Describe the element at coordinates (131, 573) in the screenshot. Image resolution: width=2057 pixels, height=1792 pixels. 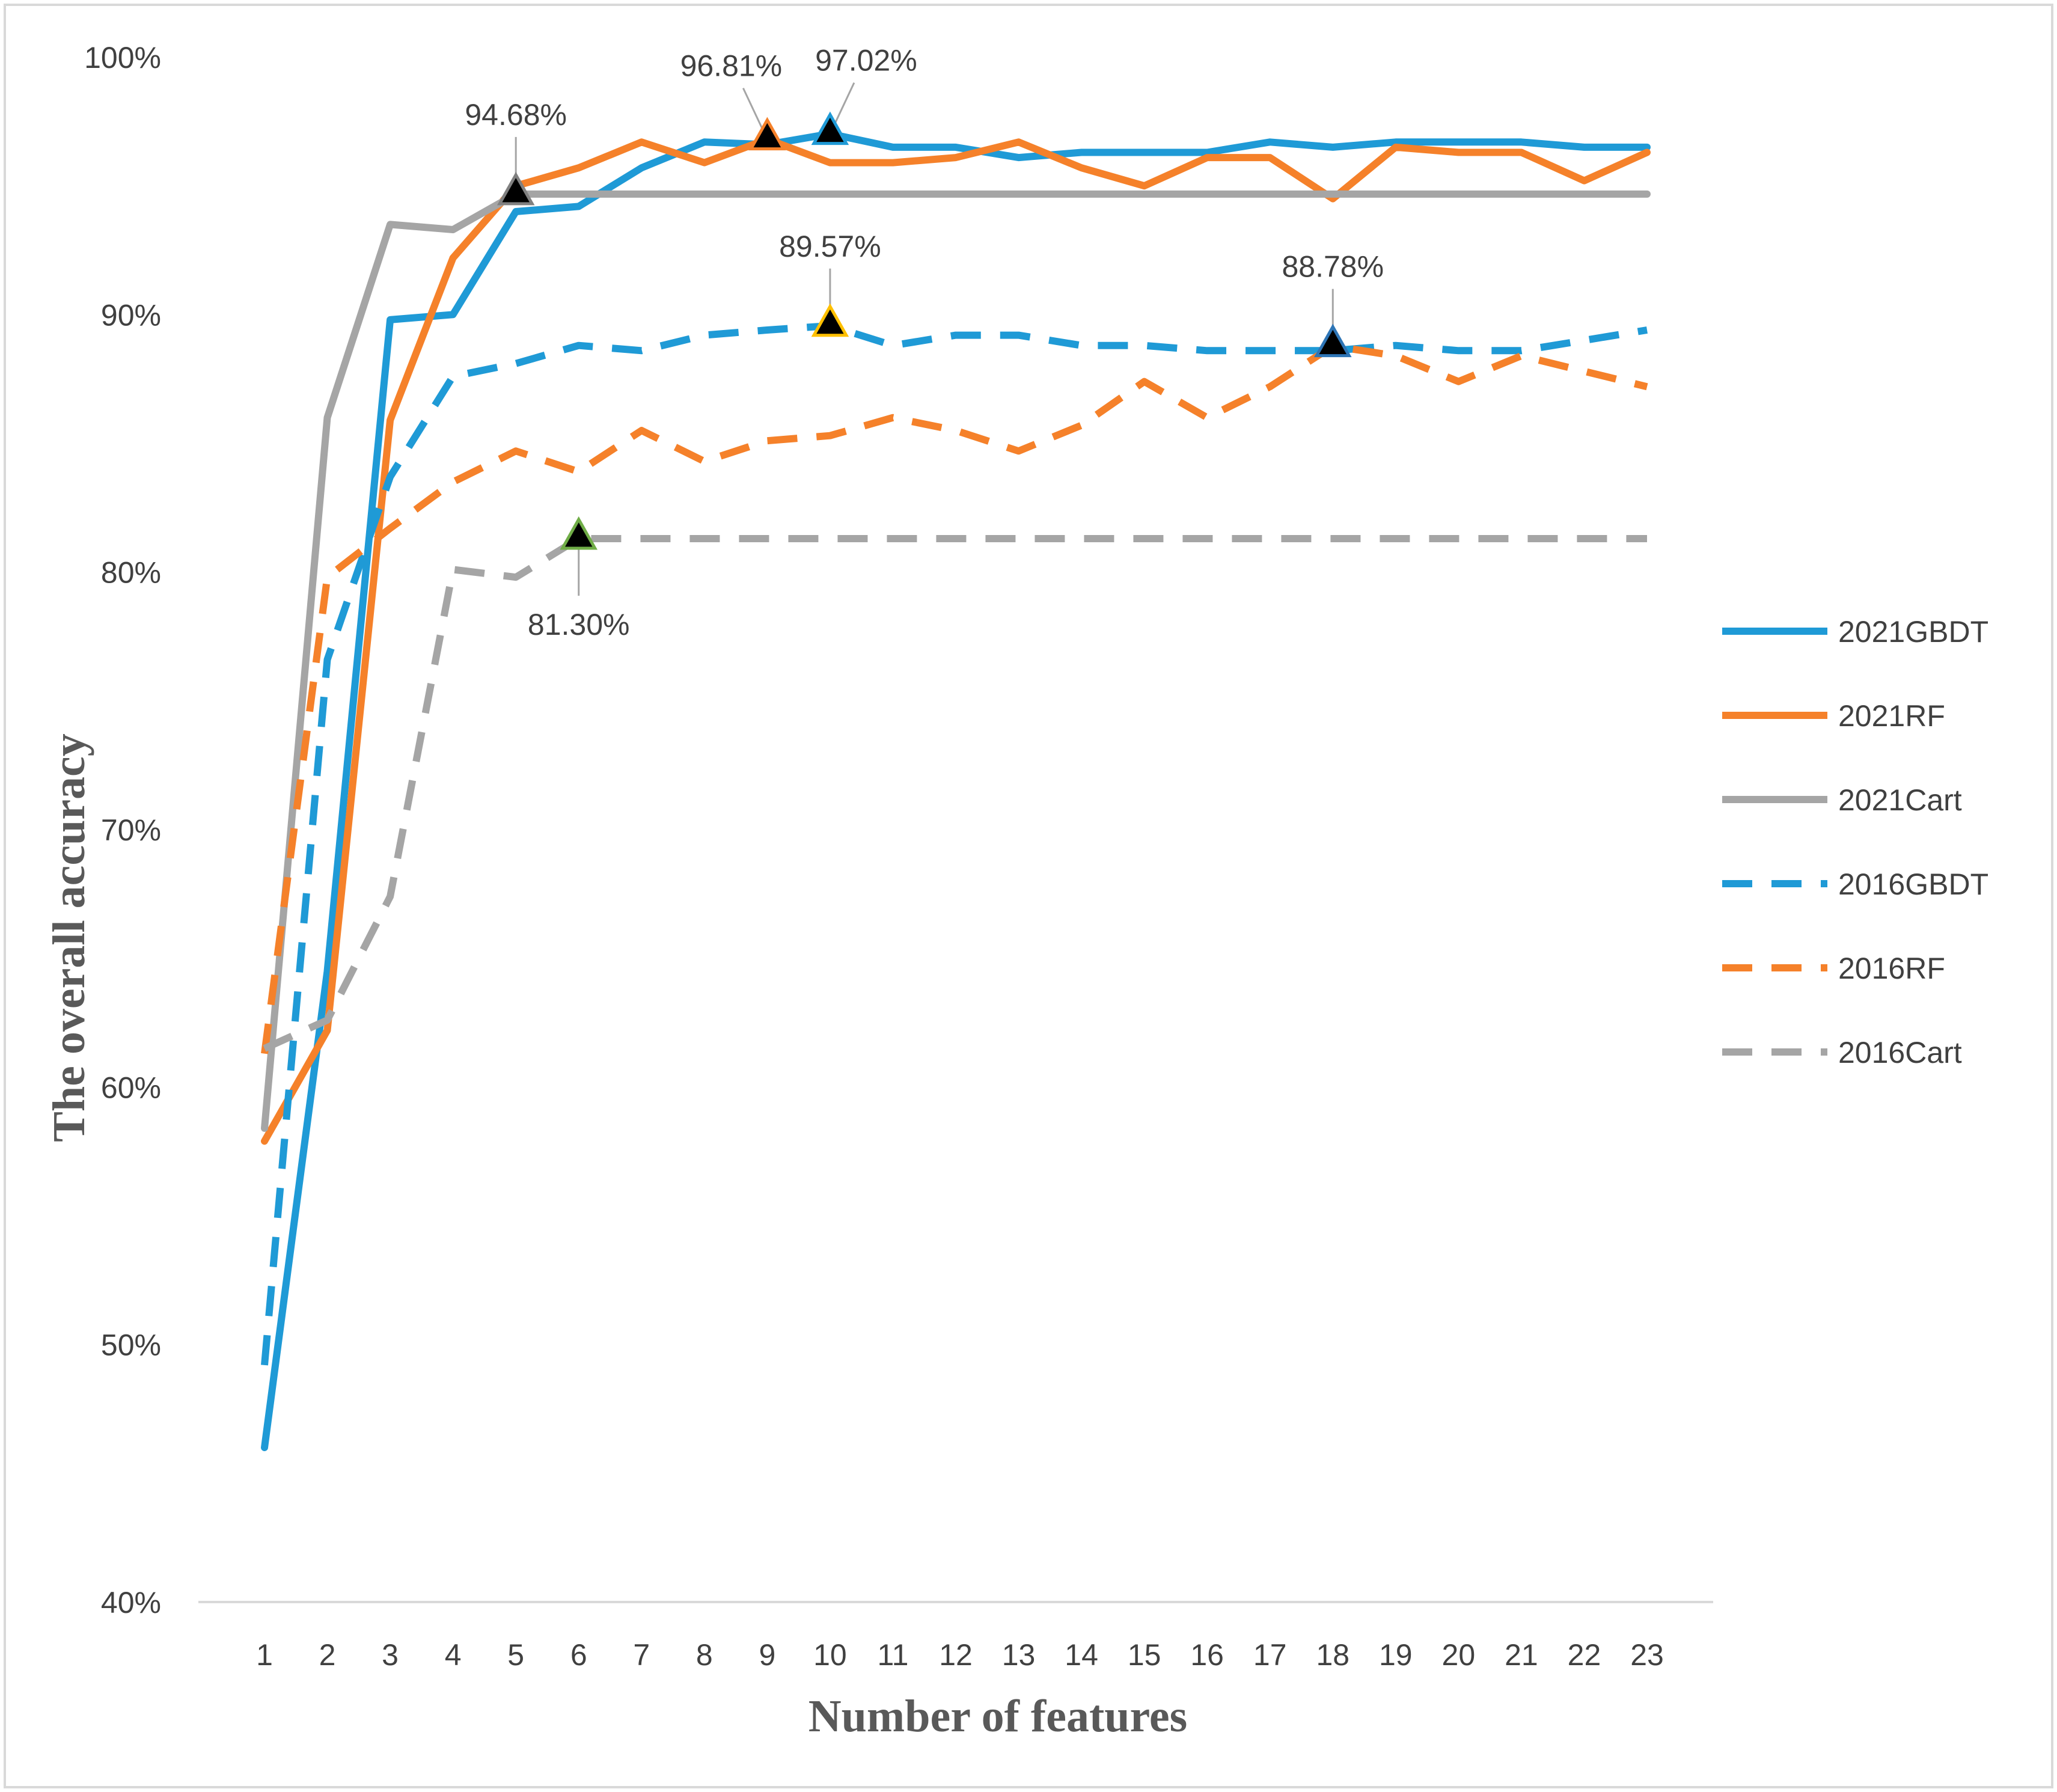
I see `y-tick-label: 80%` at that location.